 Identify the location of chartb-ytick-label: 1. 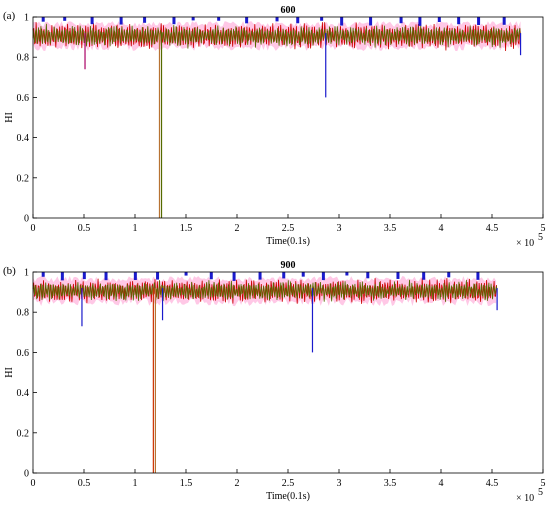
(26, 273).